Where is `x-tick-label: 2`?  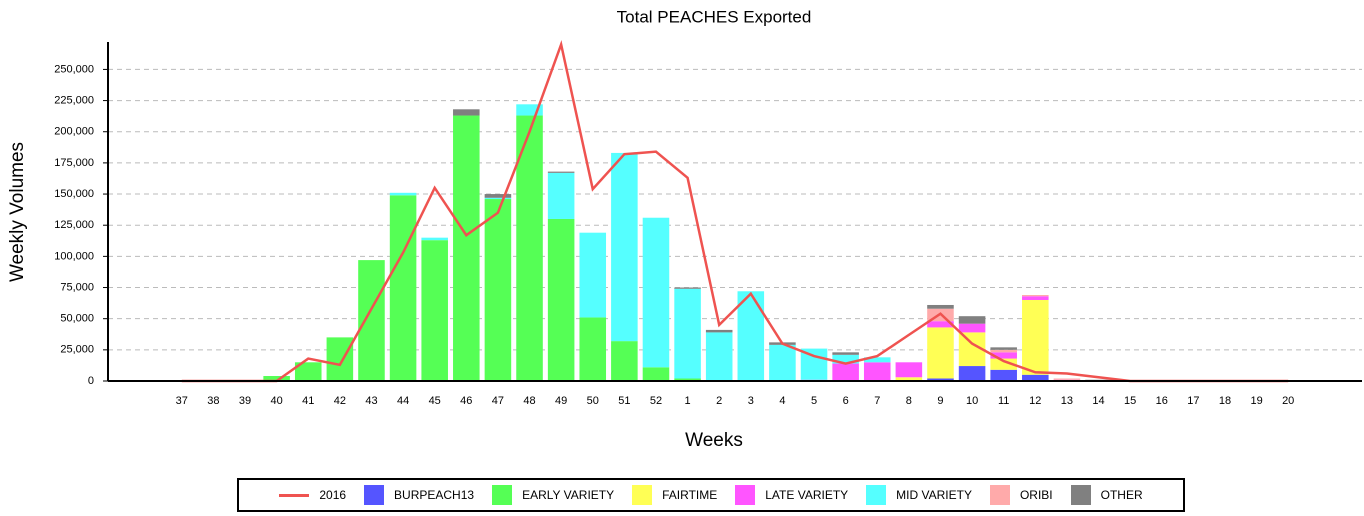 x-tick-label: 2 is located at coordinates (719, 401).